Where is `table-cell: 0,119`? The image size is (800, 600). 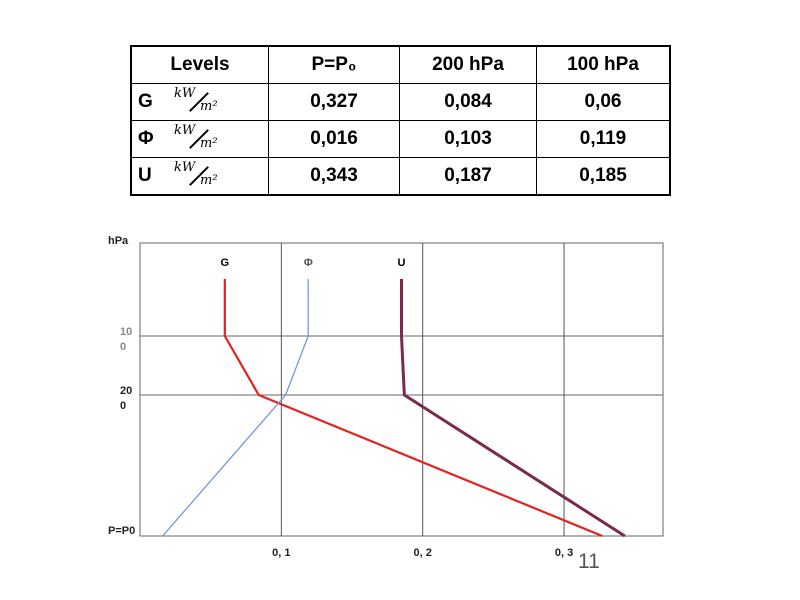
table-cell: 0,119 is located at coordinates (603, 139).